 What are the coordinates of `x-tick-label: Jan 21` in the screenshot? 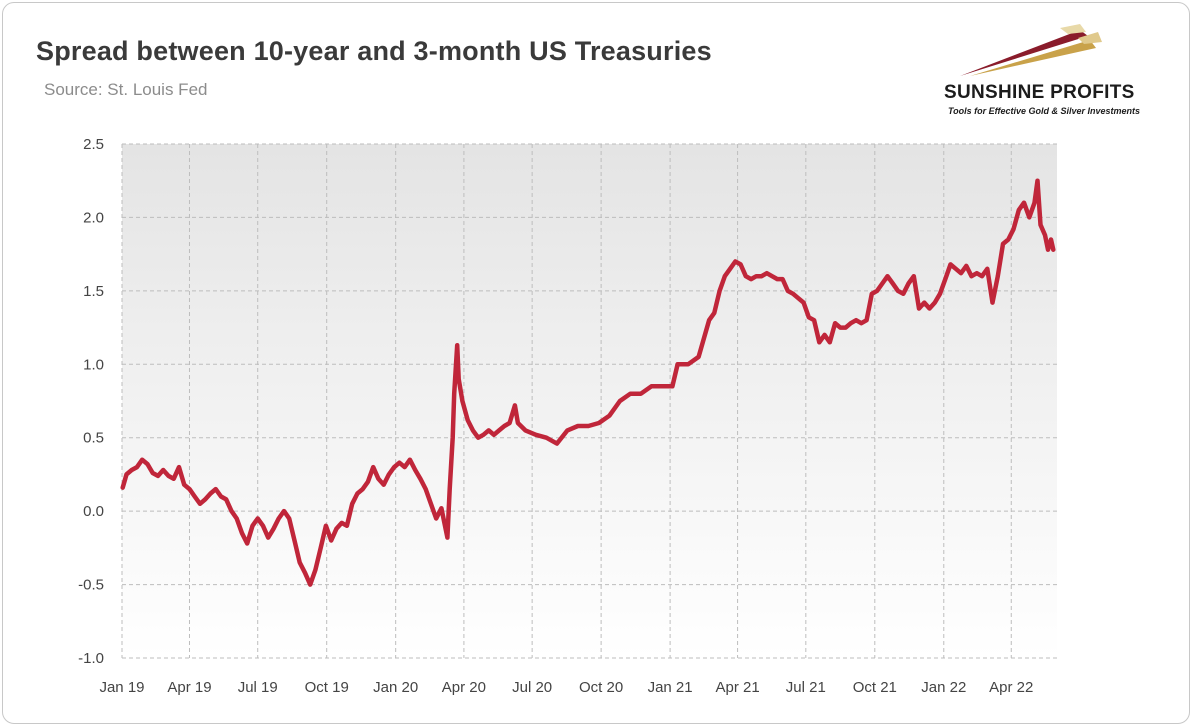 It's located at (670, 687).